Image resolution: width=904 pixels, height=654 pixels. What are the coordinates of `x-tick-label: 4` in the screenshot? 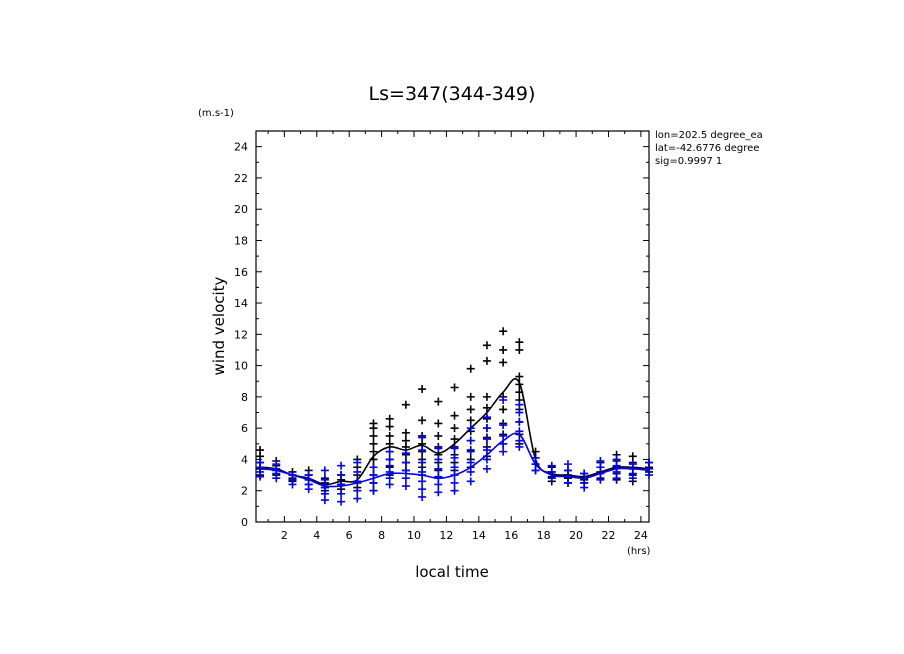 It's located at (316, 535).